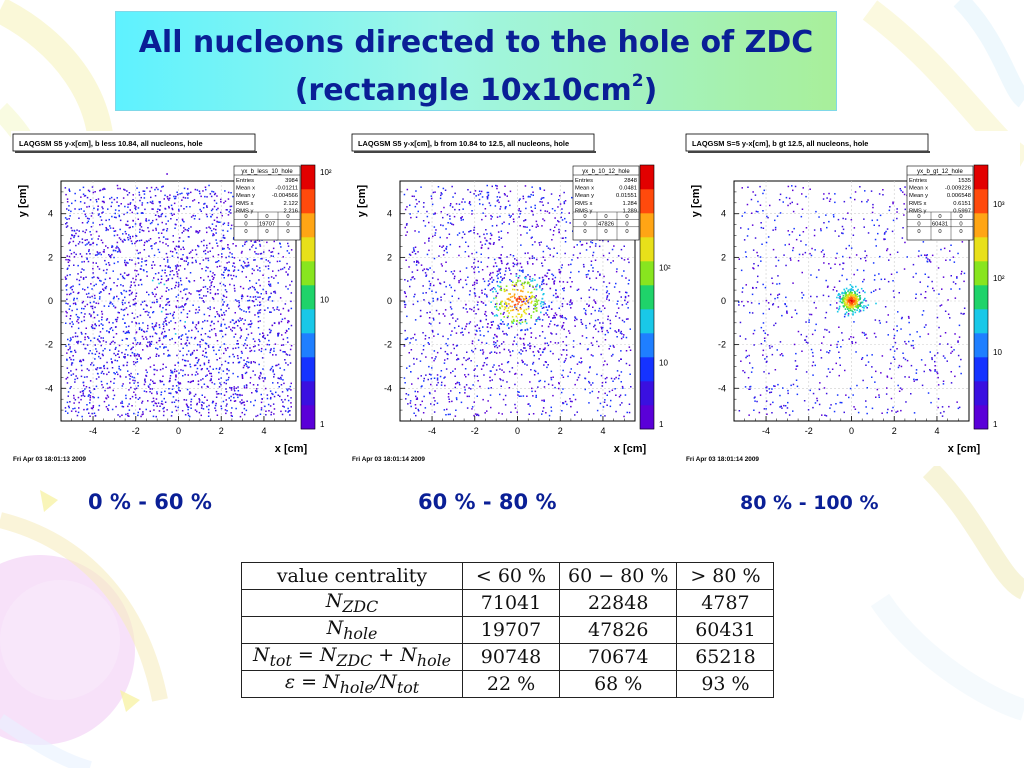 The height and width of the screenshot is (768, 1024). Describe the element at coordinates (852, 301) in the screenshot. I see `scatter-points` at that location.